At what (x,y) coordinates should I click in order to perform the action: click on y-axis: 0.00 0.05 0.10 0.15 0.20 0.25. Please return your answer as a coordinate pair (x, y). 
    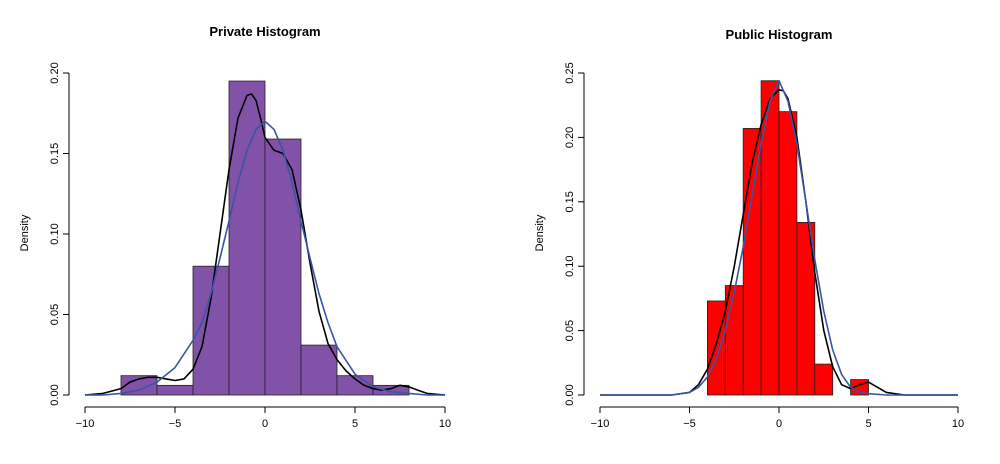
    Looking at the image, I should click on (574, 234).